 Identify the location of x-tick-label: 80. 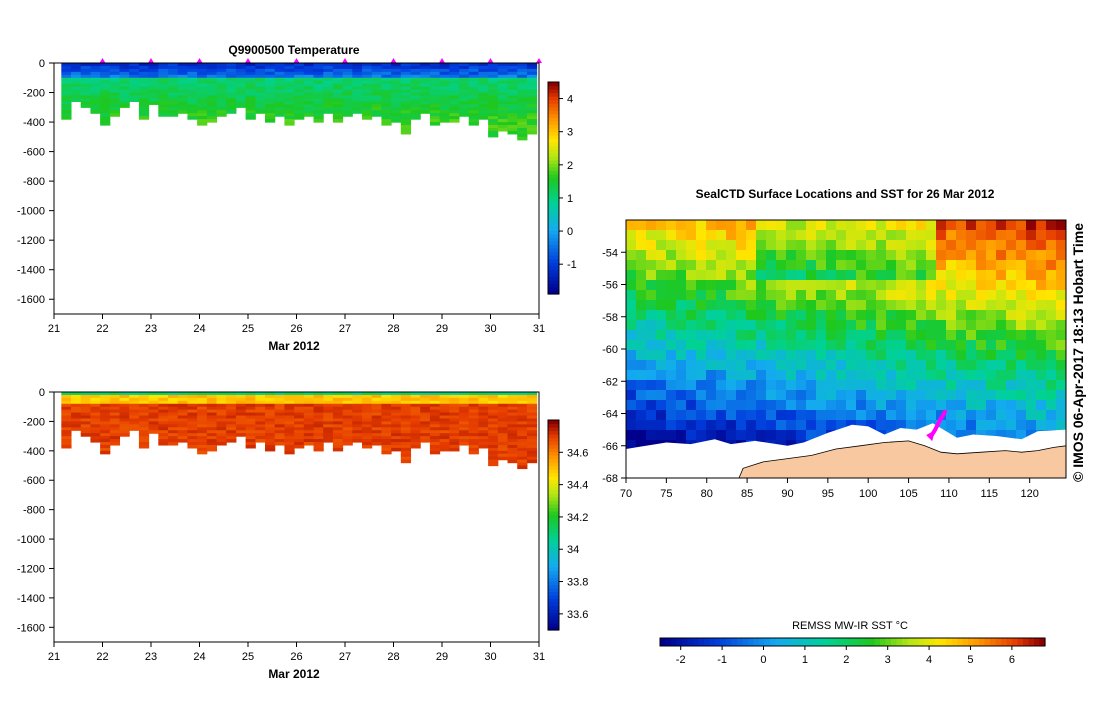
(707, 494).